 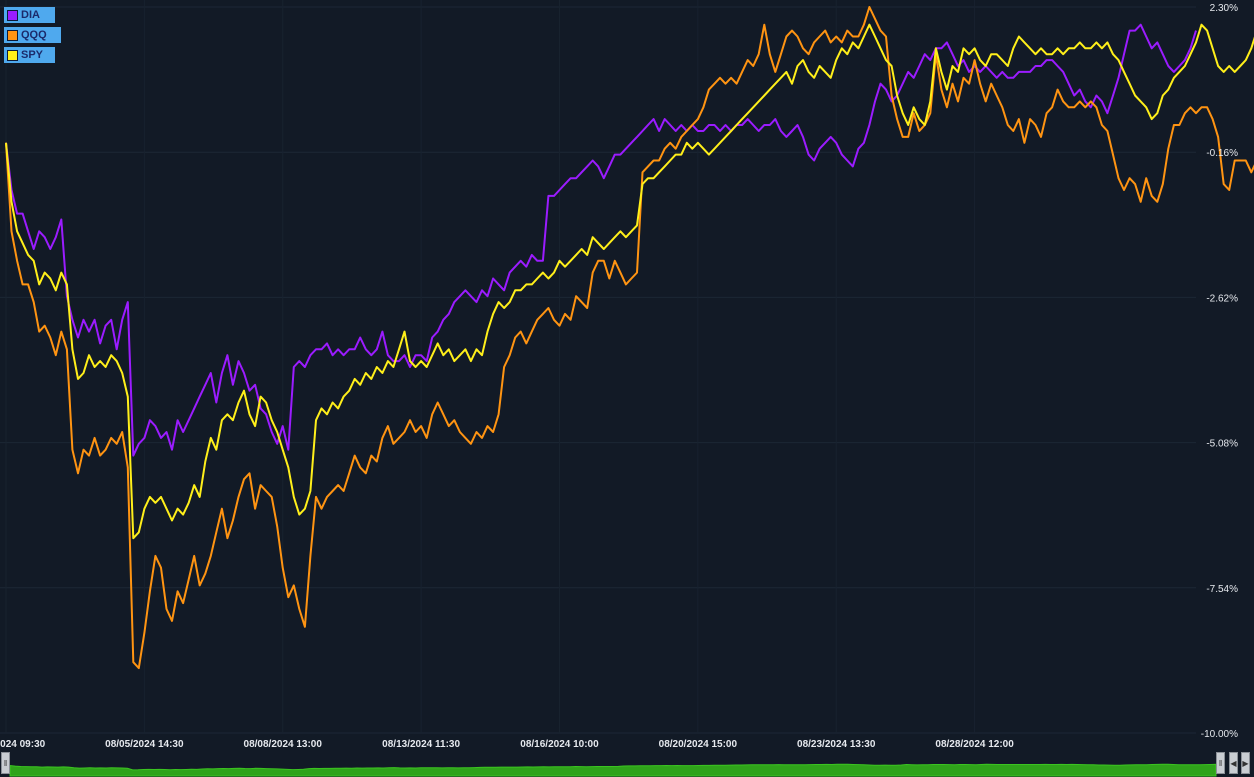 What do you see at coordinates (1233, 763) in the screenshot?
I see `scroll-prev-button: ◀` at bounding box center [1233, 763].